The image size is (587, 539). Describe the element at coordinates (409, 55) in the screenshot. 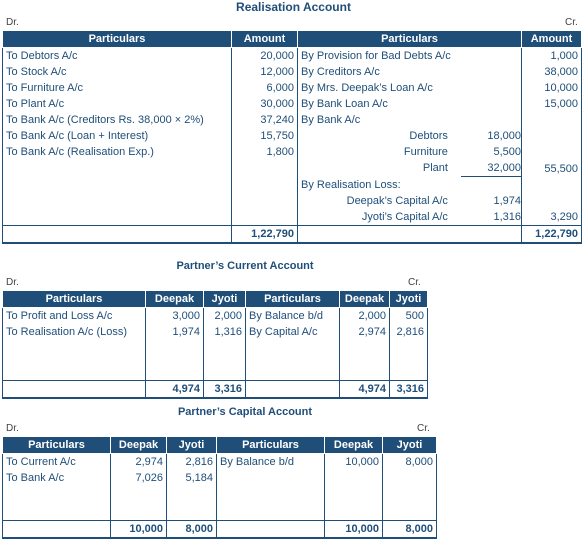

I see `right-particular: By Provision for Bad Debts A/c` at that location.